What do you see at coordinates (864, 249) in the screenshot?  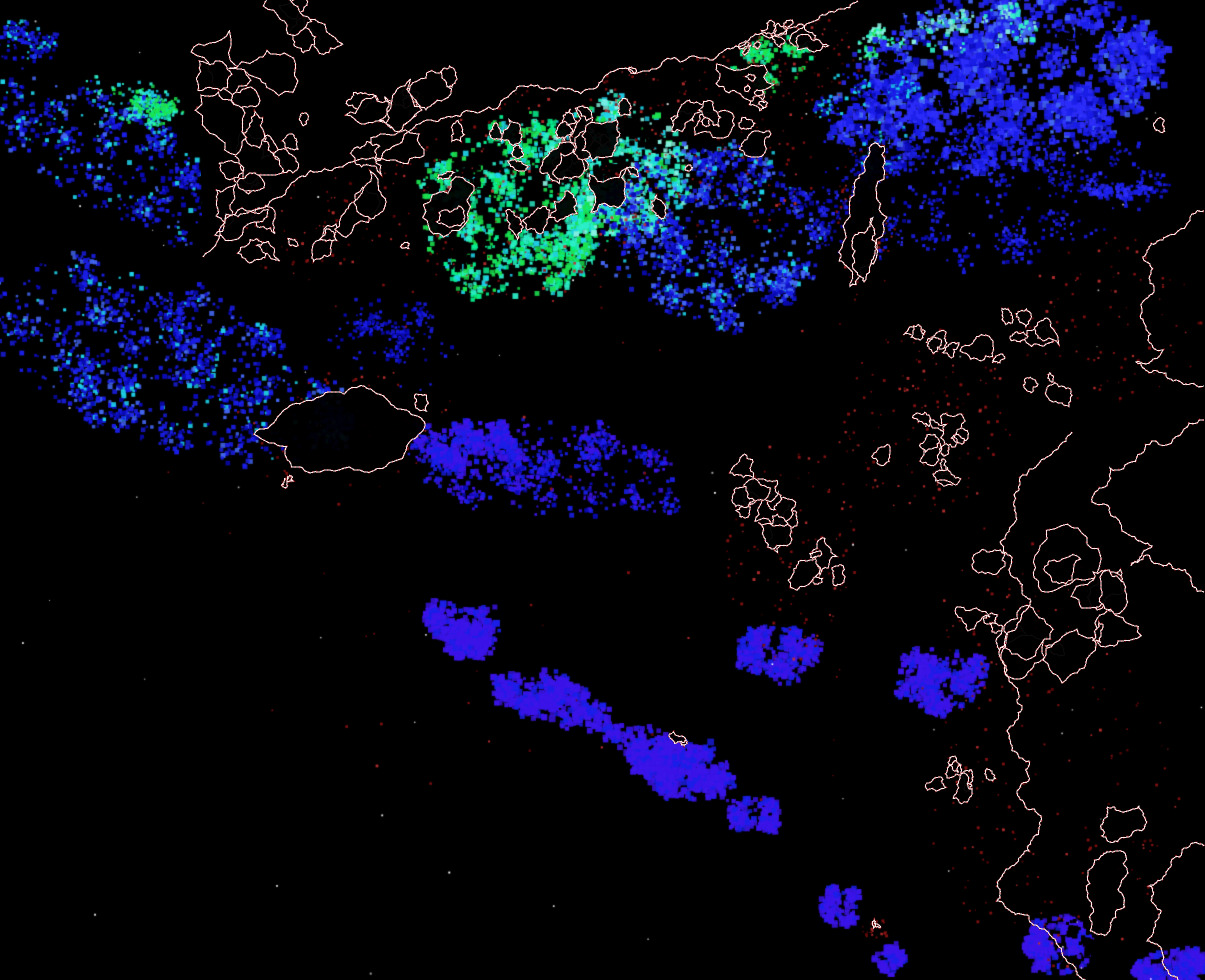 I see `tsushima-inner-detail-outline` at bounding box center [864, 249].